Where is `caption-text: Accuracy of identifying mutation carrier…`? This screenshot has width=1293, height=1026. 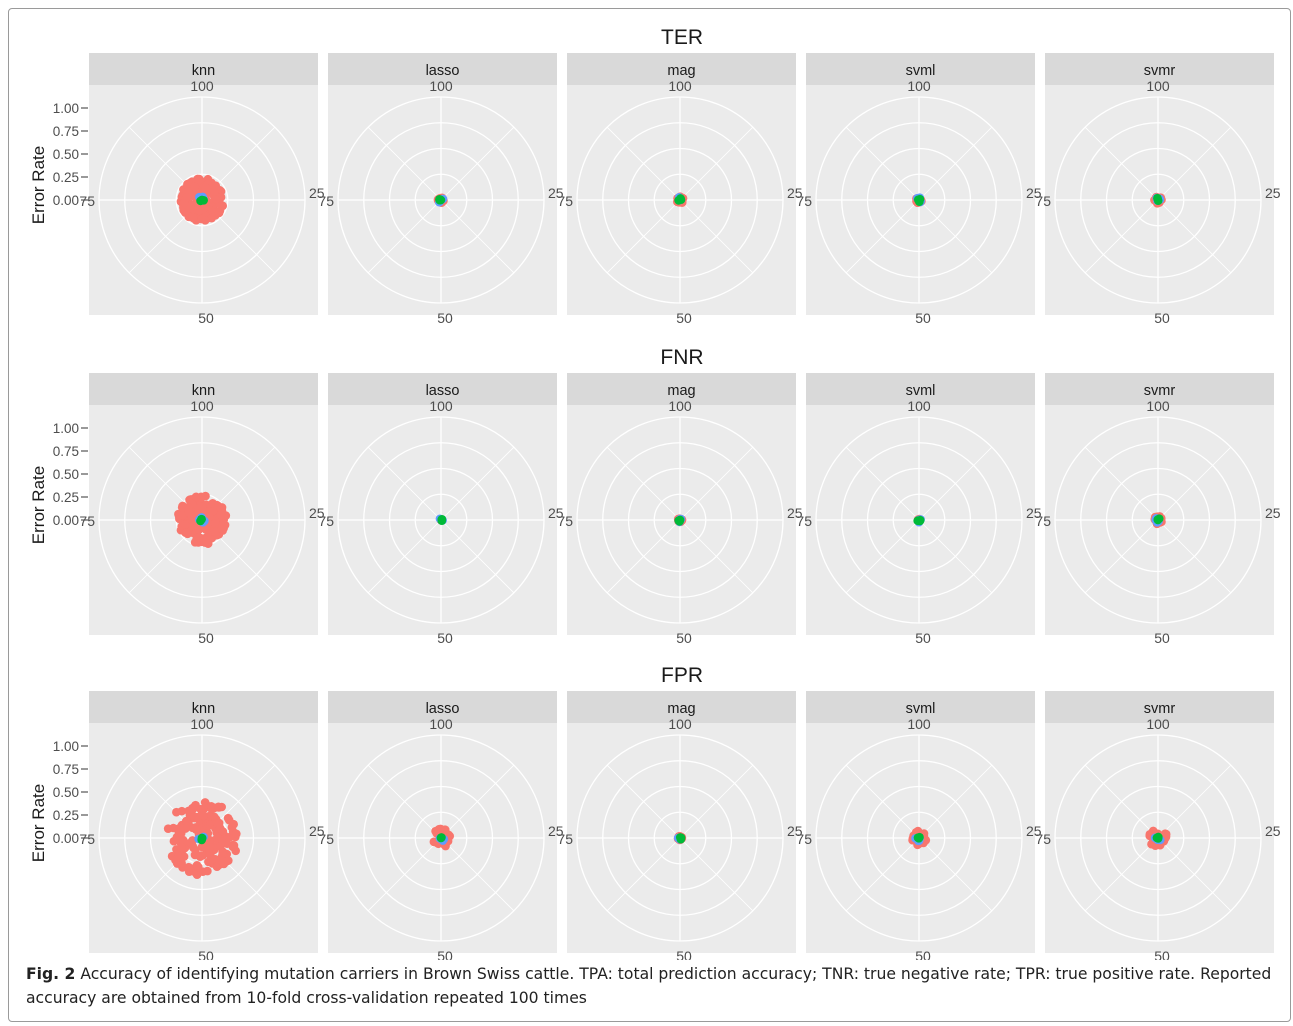
caption-text: Accuracy of identifying mutation carrier… is located at coordinates (649, 986).